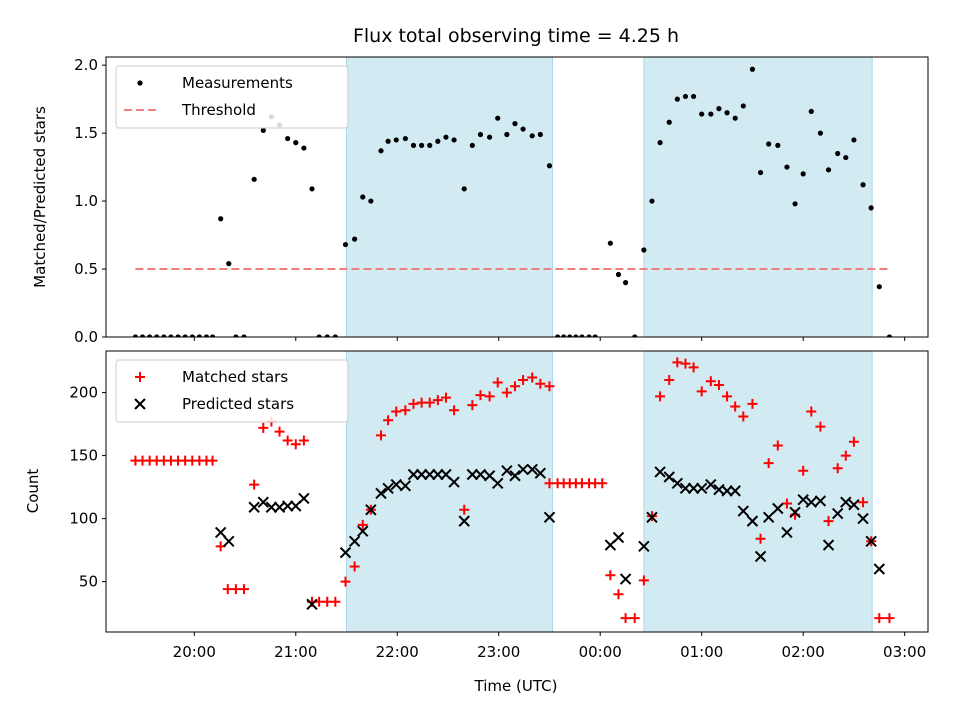  What do you see at coordinates (232, 391) in the screenshot?
I see `bottom-legend-box` at bounding box center [232, 391].